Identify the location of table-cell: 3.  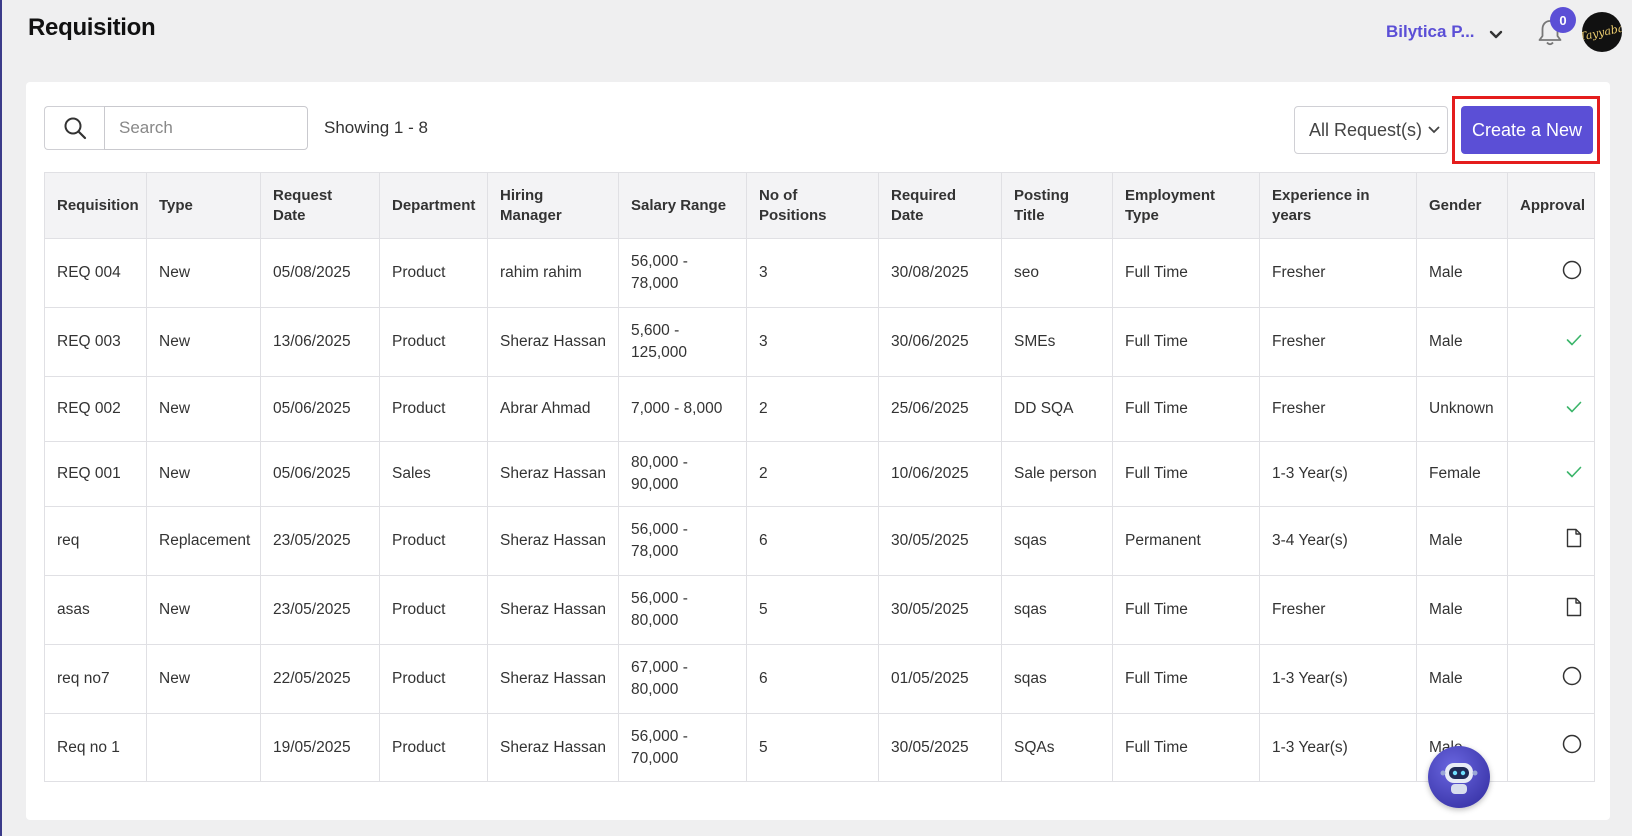
(813, 273).